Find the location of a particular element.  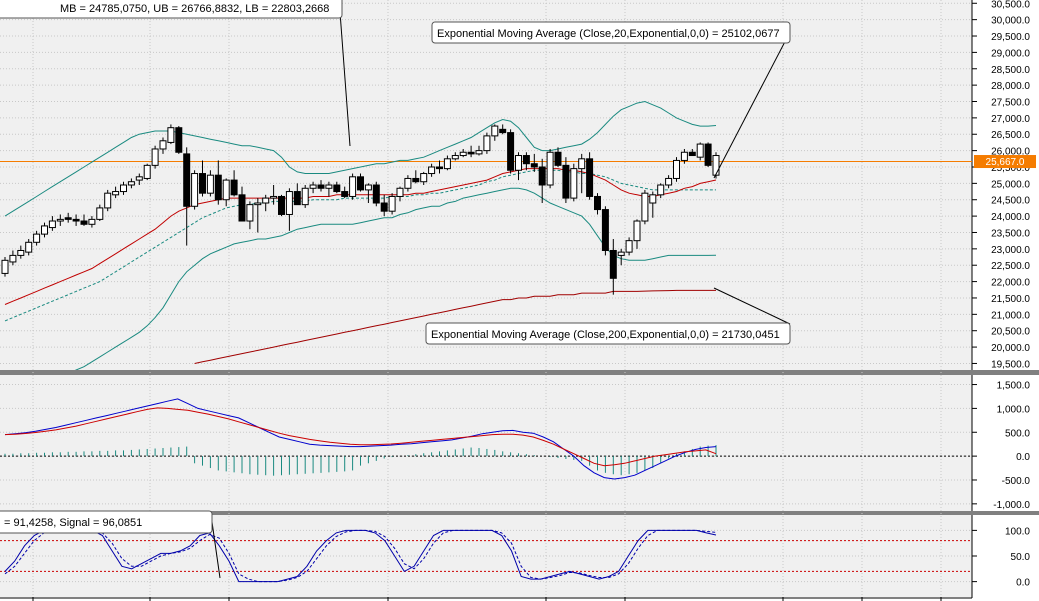

stochastic-callout: = 91,4258, Signal = 96,0851 is located at coordinates (110, 544).